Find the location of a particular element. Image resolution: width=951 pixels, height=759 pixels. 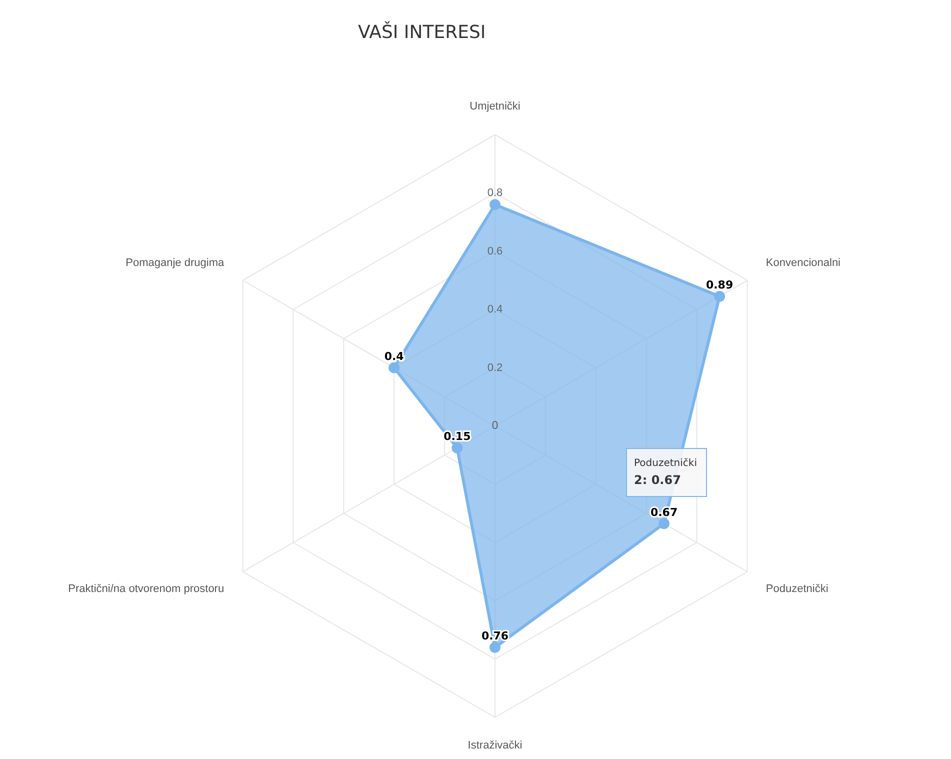

spoke-label: Konvencionalni is located at coordinates (803, 263).